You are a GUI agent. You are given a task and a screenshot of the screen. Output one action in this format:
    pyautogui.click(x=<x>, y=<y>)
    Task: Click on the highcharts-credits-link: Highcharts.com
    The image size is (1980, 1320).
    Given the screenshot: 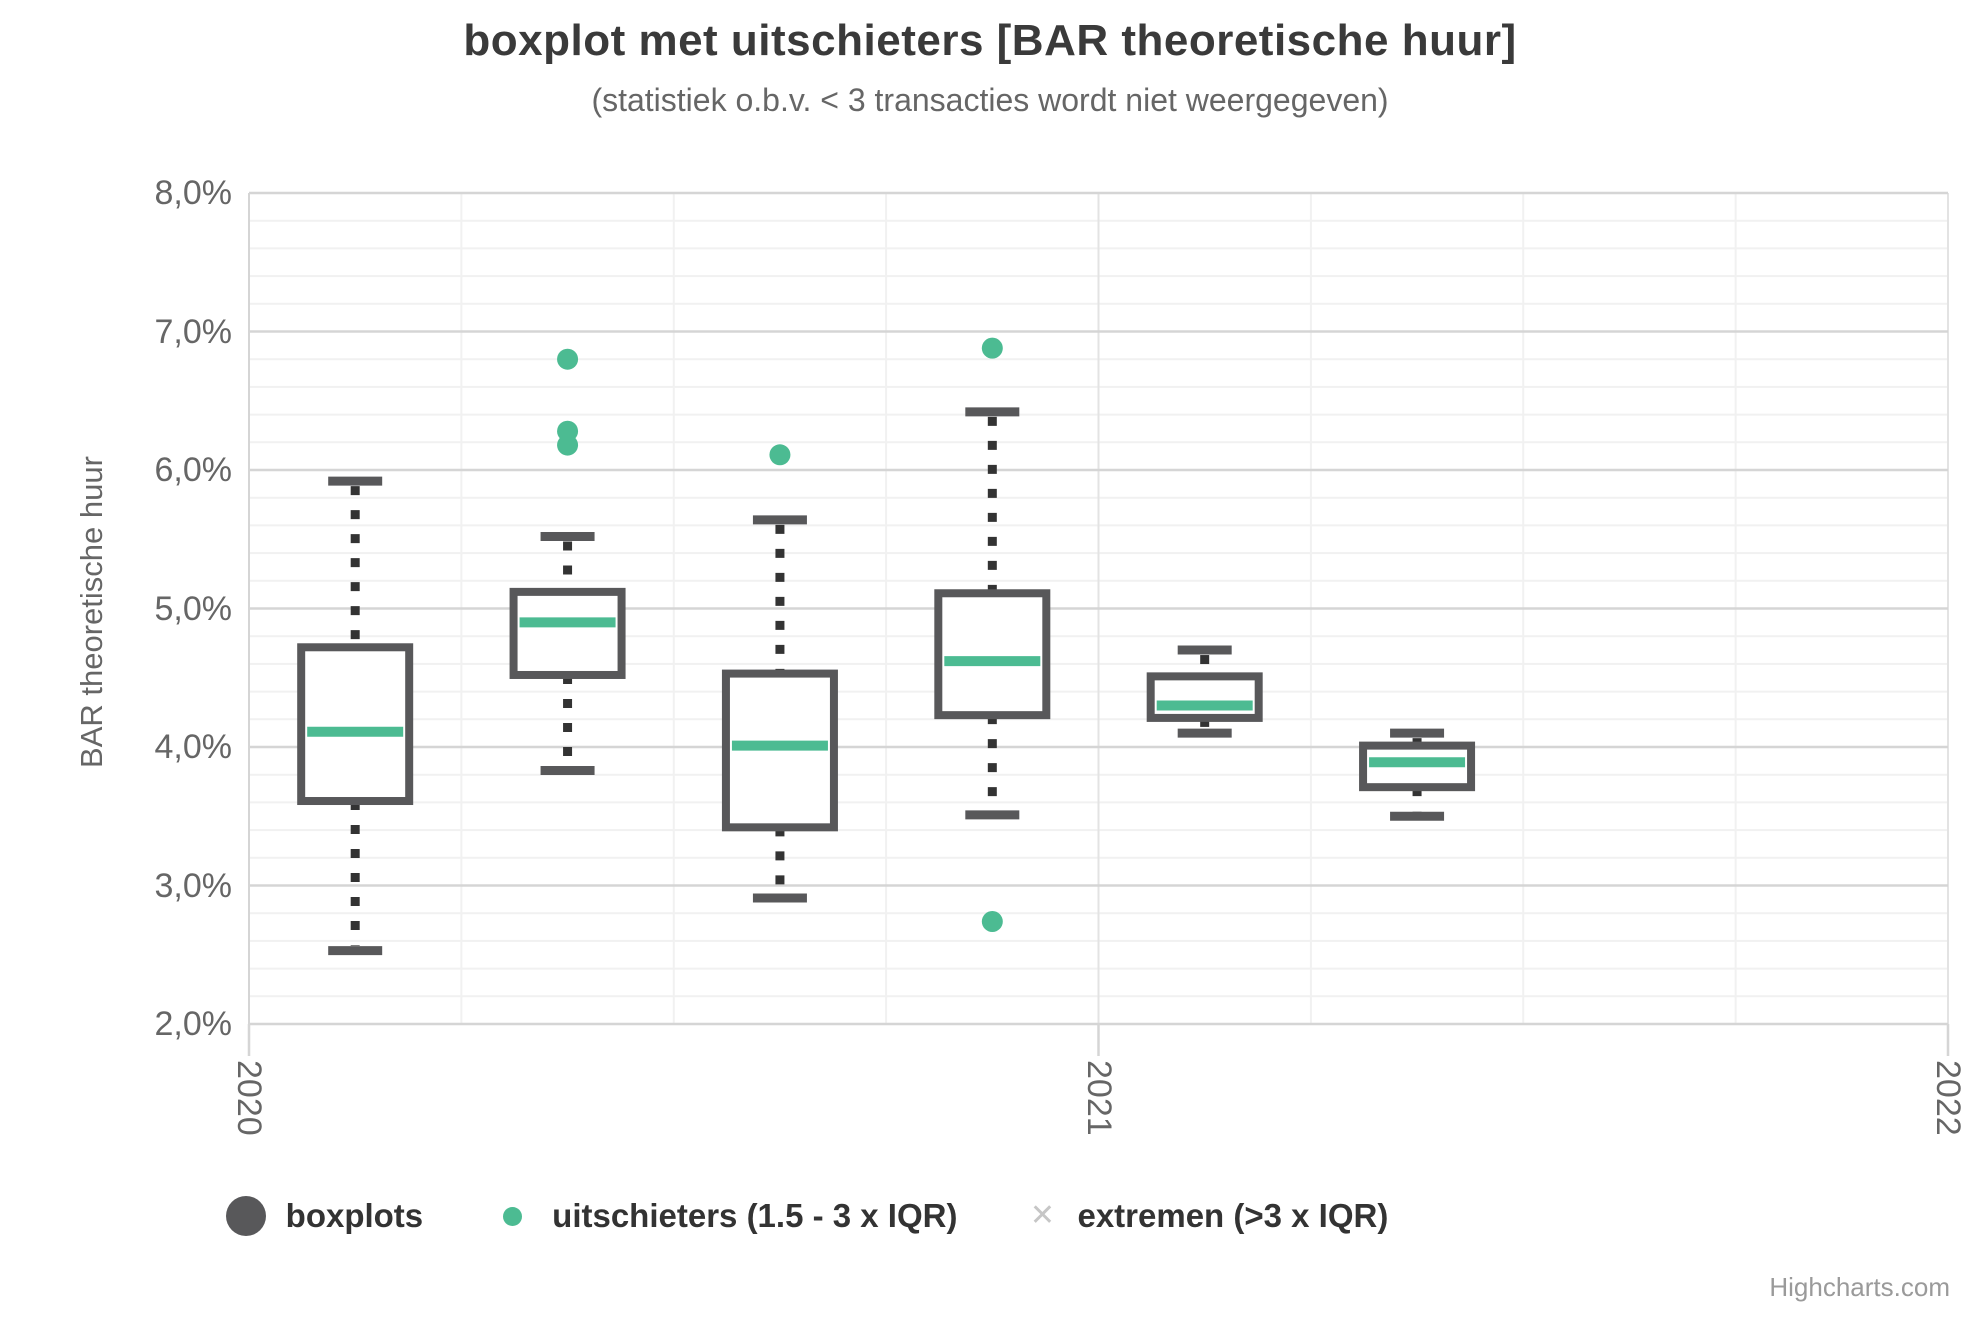 What is the action you would take?
    pyautogui.click(x=1859, y=1287)
    